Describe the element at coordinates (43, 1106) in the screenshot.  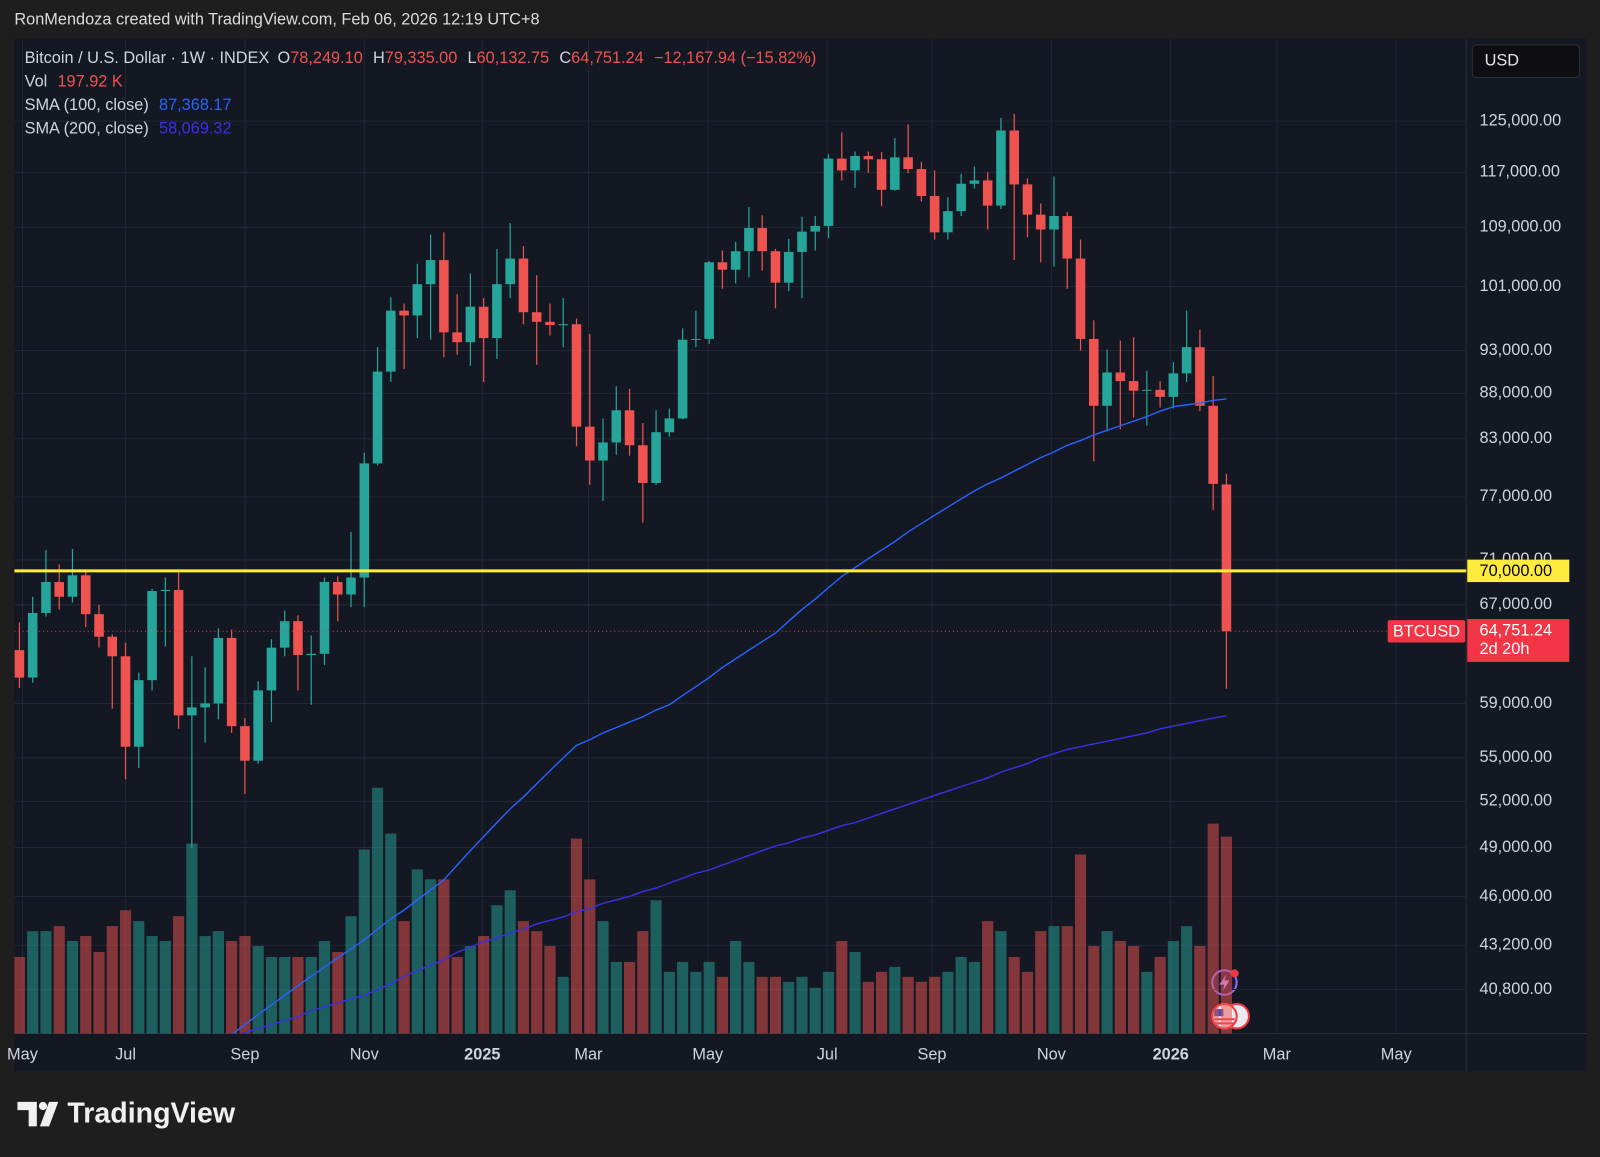
I see `logo-mark` at that location.